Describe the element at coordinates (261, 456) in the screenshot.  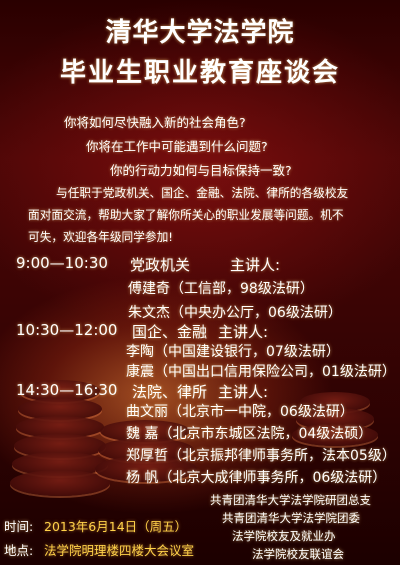
I see `session-3-speaker-3: 郑厚哲（北京振邦律师事务所，法本05级）` at that location.